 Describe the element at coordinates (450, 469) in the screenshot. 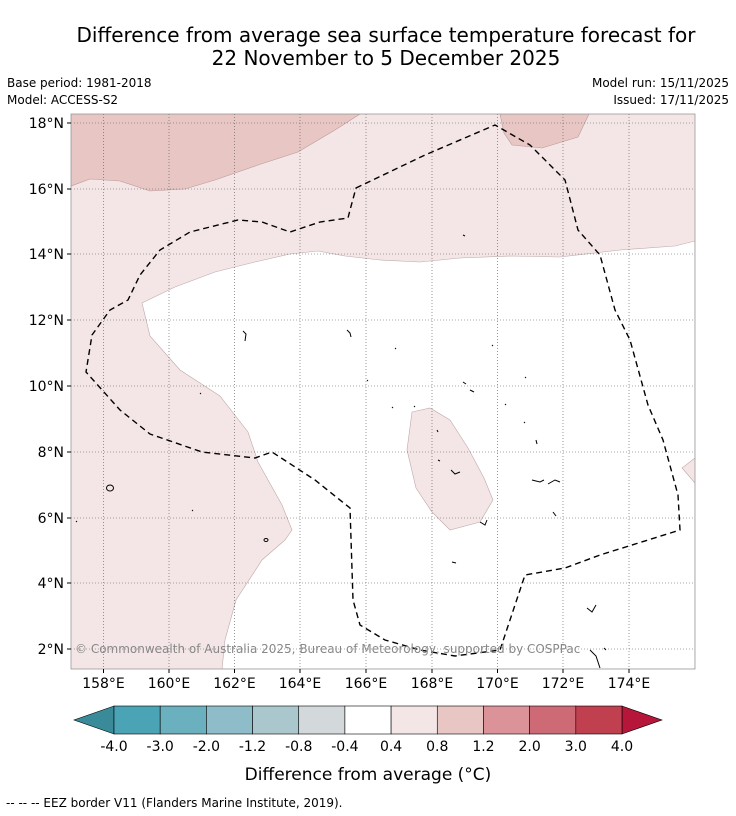

I see `anomaly-patch-central` at that location.